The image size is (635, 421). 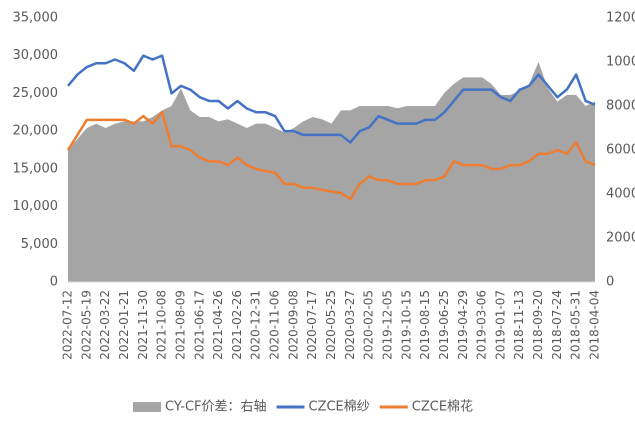 I want to click on y-tick-label: 30,000, so click(x=36, y=55).